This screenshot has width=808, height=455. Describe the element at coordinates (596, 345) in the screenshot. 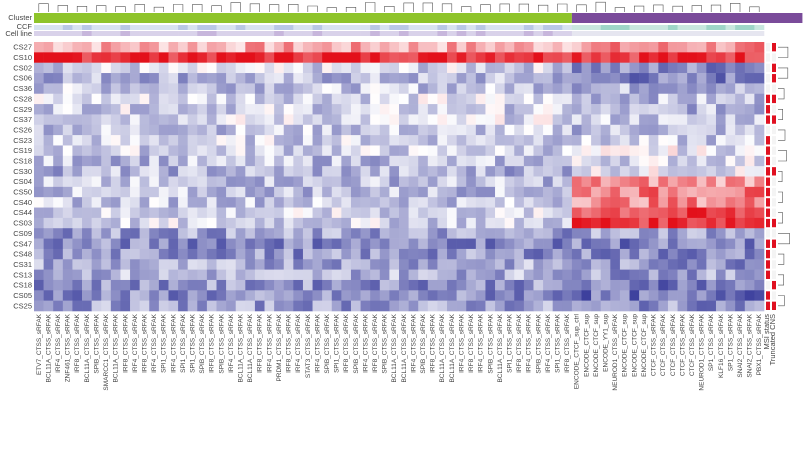

I see `column-label: ENCODE_CTCF_sup` at that location.